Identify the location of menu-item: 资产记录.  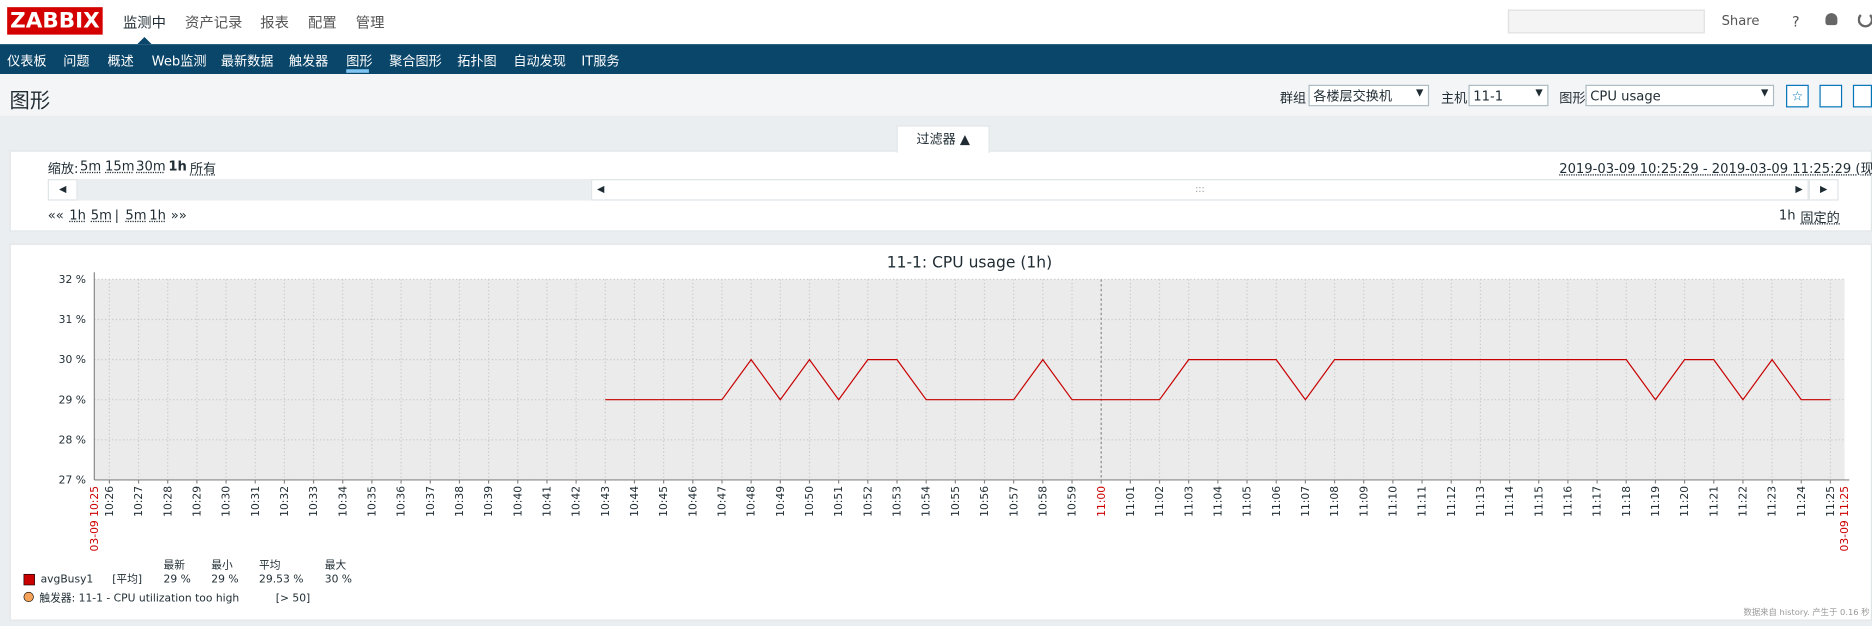
(214, 23).